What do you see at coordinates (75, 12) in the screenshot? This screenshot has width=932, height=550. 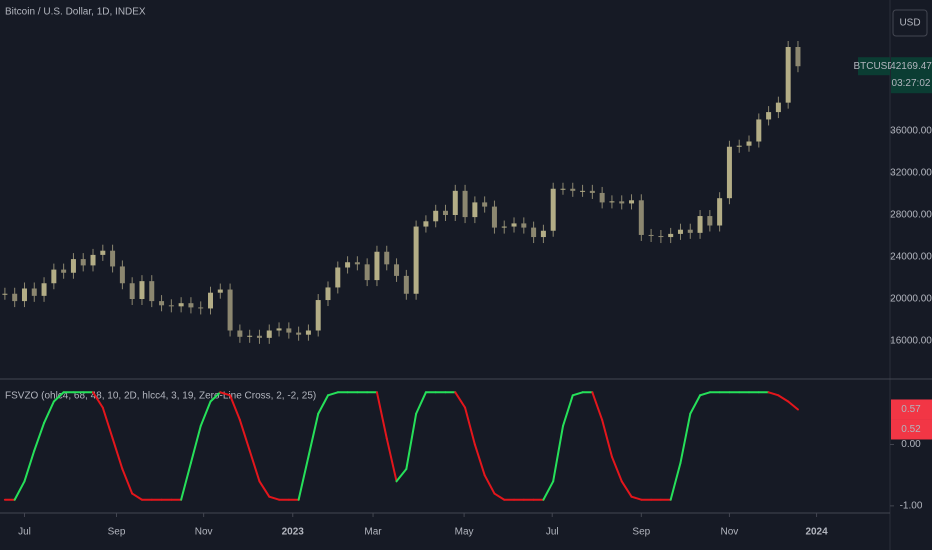 I see `symbol-title: Bitcoin / U.S. Dollar, 1D, INDEX` at bounding box center [75, 12].